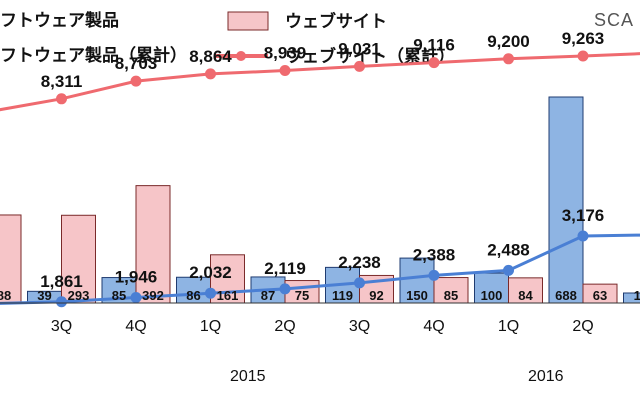  Describe the element at coordinates (302, 295) in the screenshot. I see `website-bar-label: 75` at that location.